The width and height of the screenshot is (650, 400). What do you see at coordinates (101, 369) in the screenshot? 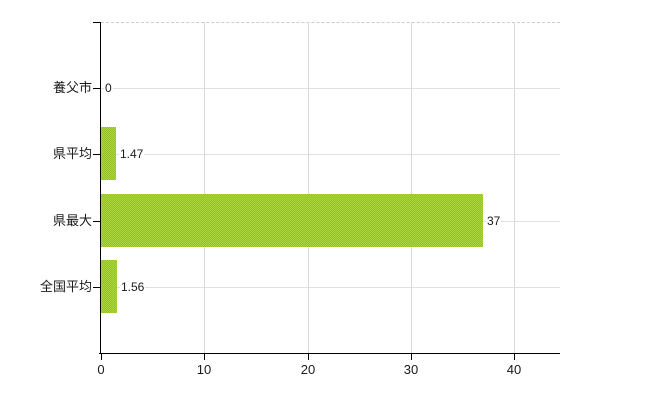
I see `x-axis-tick-label: 0` at bounding box center [101, 369].